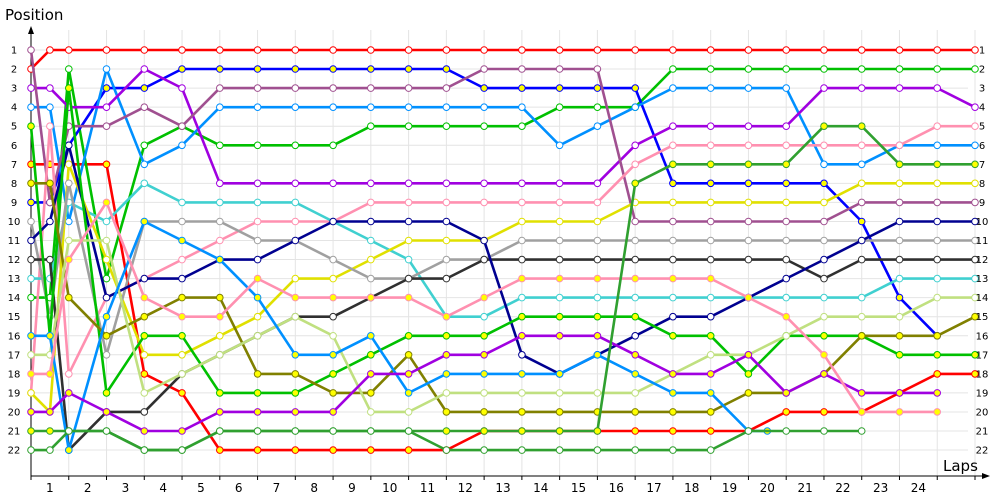 This screenshot has width=1000, height=500. Describe the element at coordinates (982, 451) in the screenshot. I see `y-tick-label-right: 22` at that location.